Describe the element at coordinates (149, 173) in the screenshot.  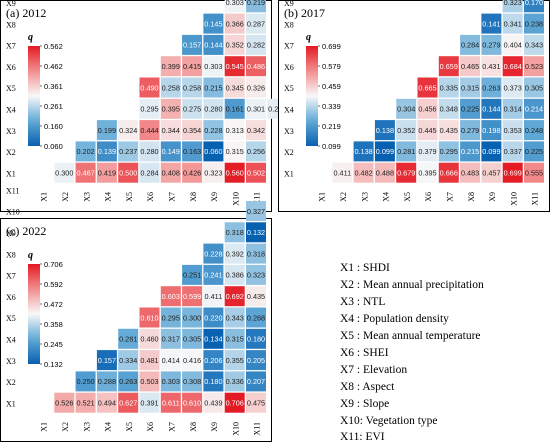
I see `cell-value-label: 0.284` at that location.